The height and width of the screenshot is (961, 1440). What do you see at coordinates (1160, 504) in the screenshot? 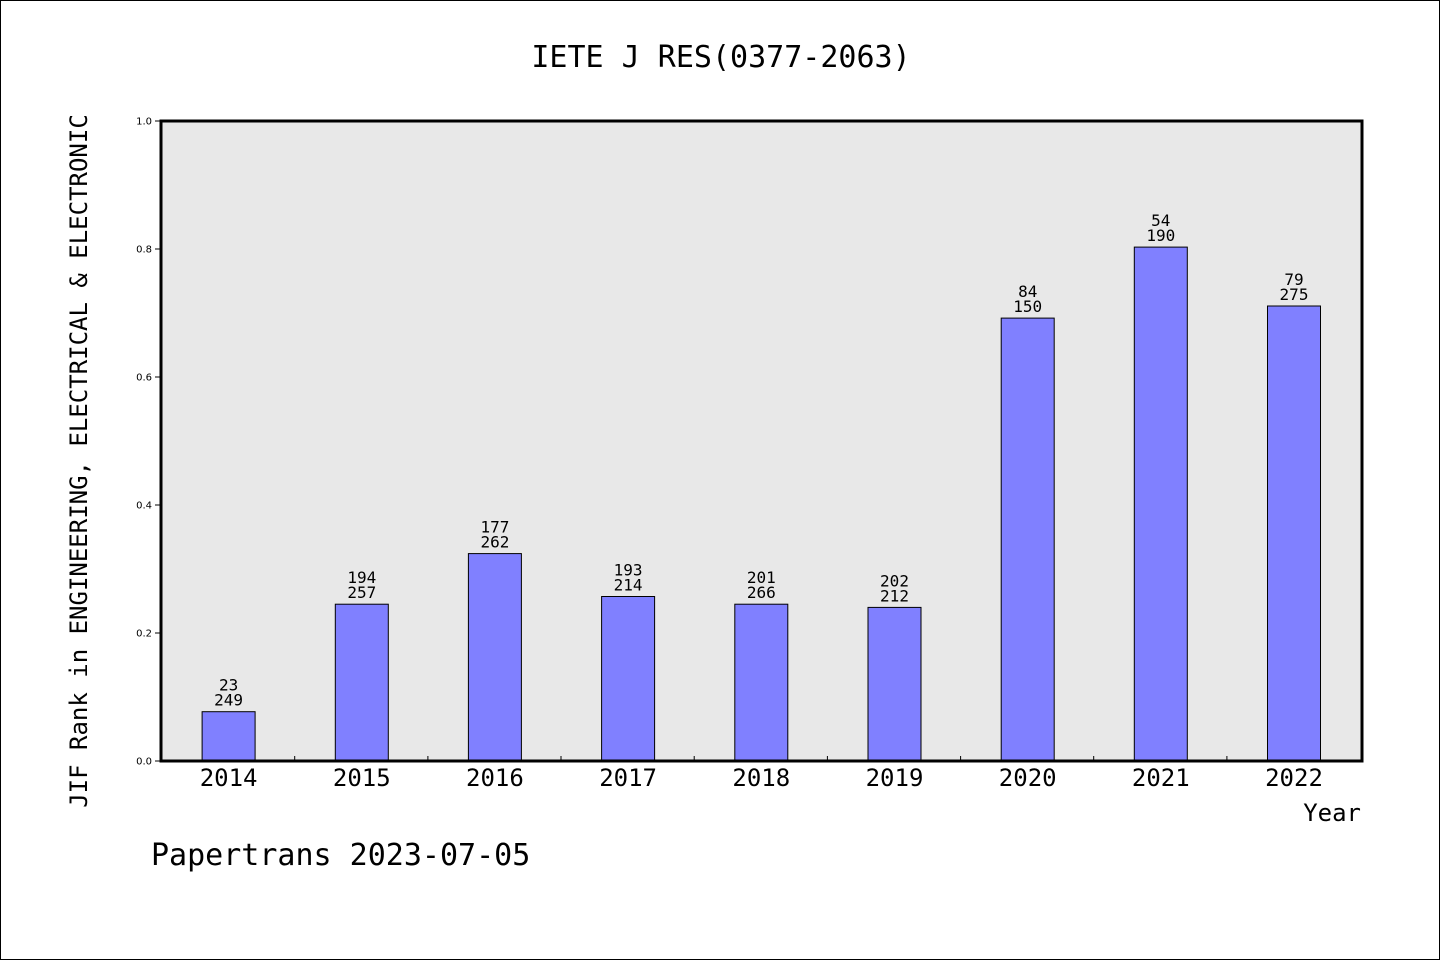
I see `bar-2021` at bounding box center [1160, 504].